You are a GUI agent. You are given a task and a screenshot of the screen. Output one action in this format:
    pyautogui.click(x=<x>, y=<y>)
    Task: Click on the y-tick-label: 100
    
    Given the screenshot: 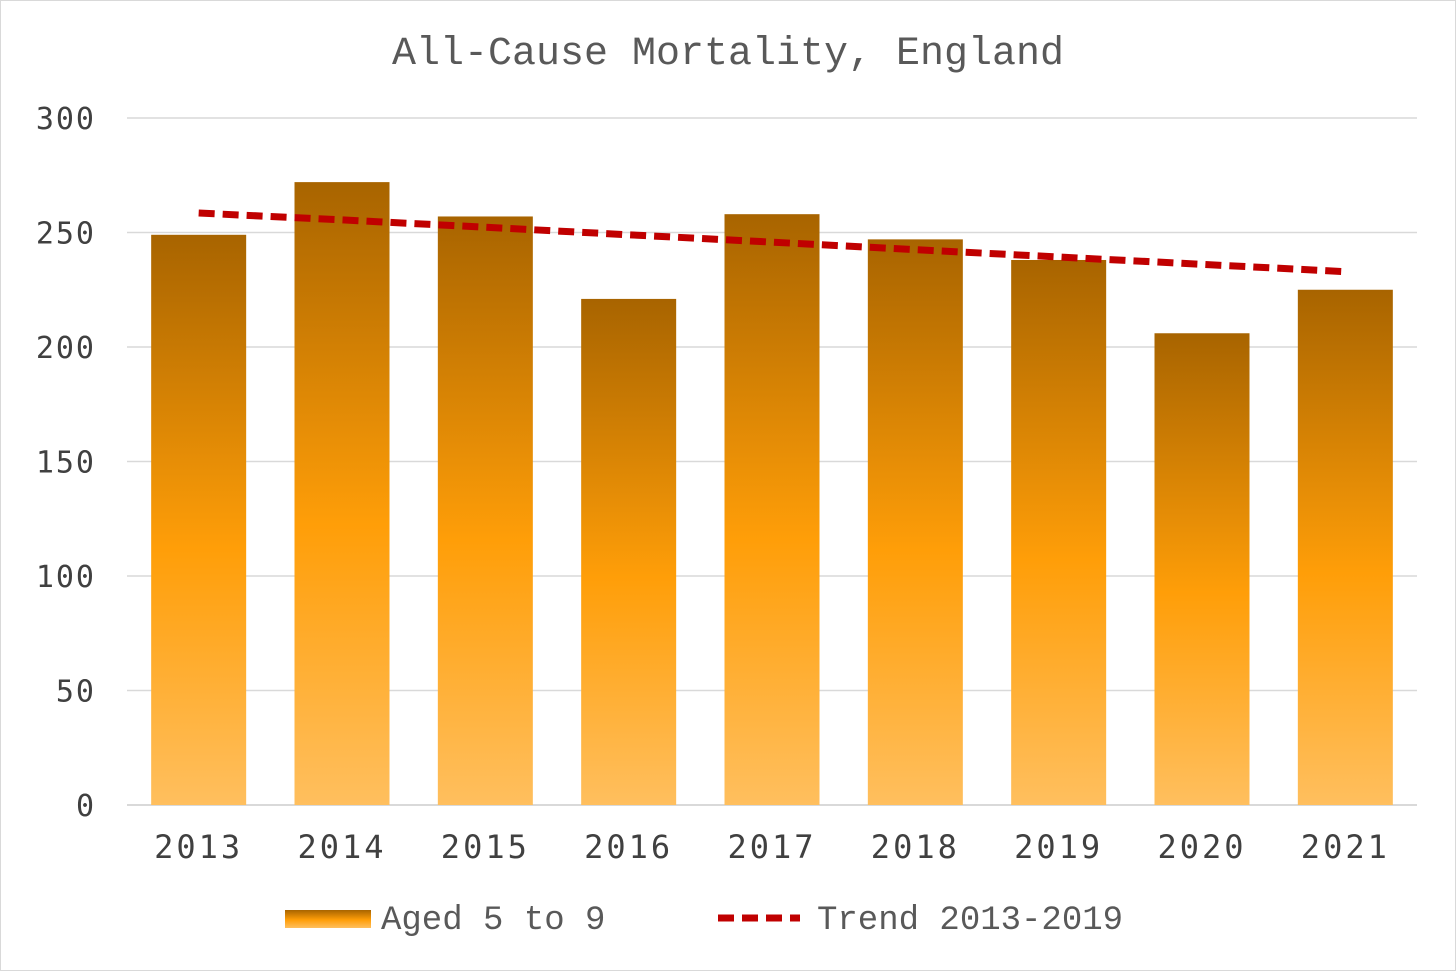 What is the action you would take?
    pyautogui.click(x=66, y=577)
    